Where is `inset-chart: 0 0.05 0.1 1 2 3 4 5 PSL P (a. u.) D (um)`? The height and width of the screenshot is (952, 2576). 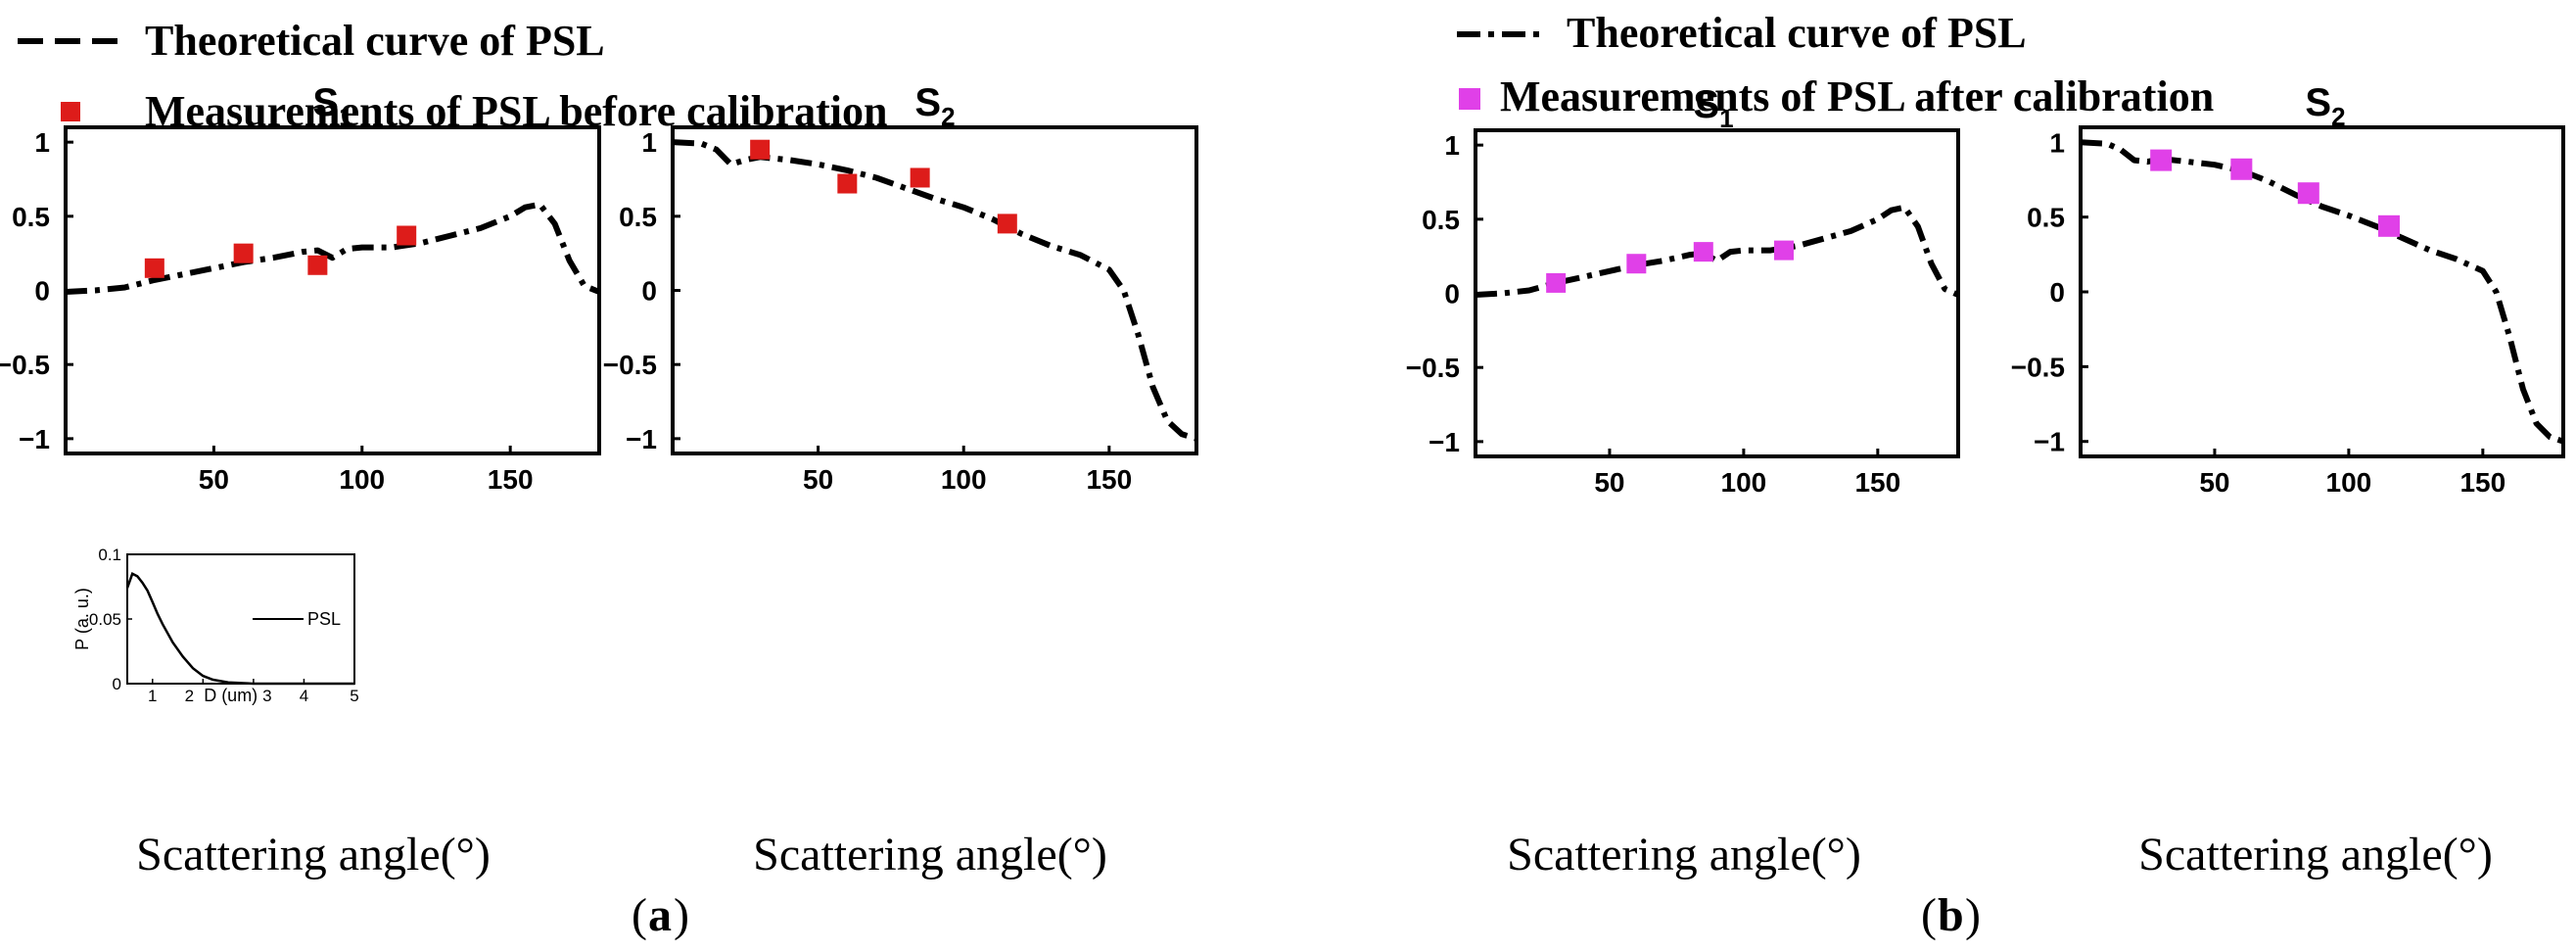 inset-chart: 0 0.05 0.1 1 2 3 4 5 PSL P (a. u.) D (um) is located at coordinates (215, 625).